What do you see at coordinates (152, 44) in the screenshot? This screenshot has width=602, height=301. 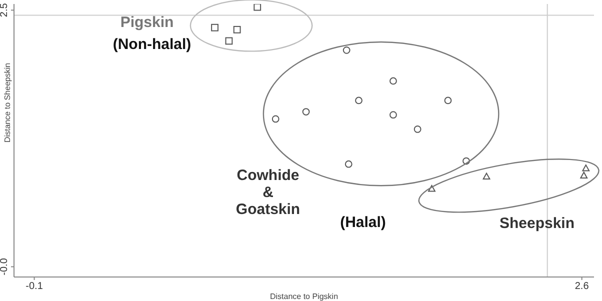 I see `annotation: (Non-halal)` at bounding box center [152, 44].